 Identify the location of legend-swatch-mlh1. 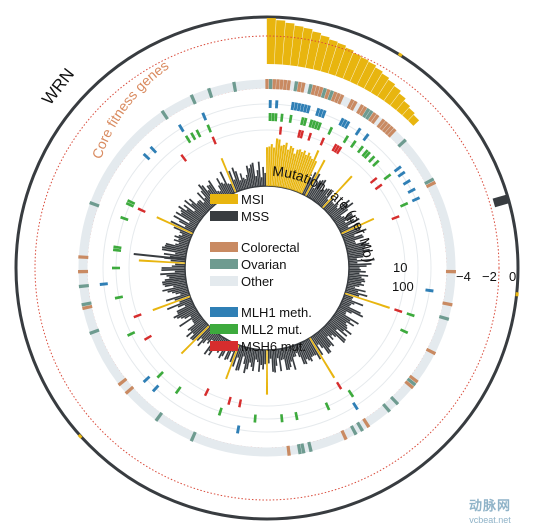
(224, 312).